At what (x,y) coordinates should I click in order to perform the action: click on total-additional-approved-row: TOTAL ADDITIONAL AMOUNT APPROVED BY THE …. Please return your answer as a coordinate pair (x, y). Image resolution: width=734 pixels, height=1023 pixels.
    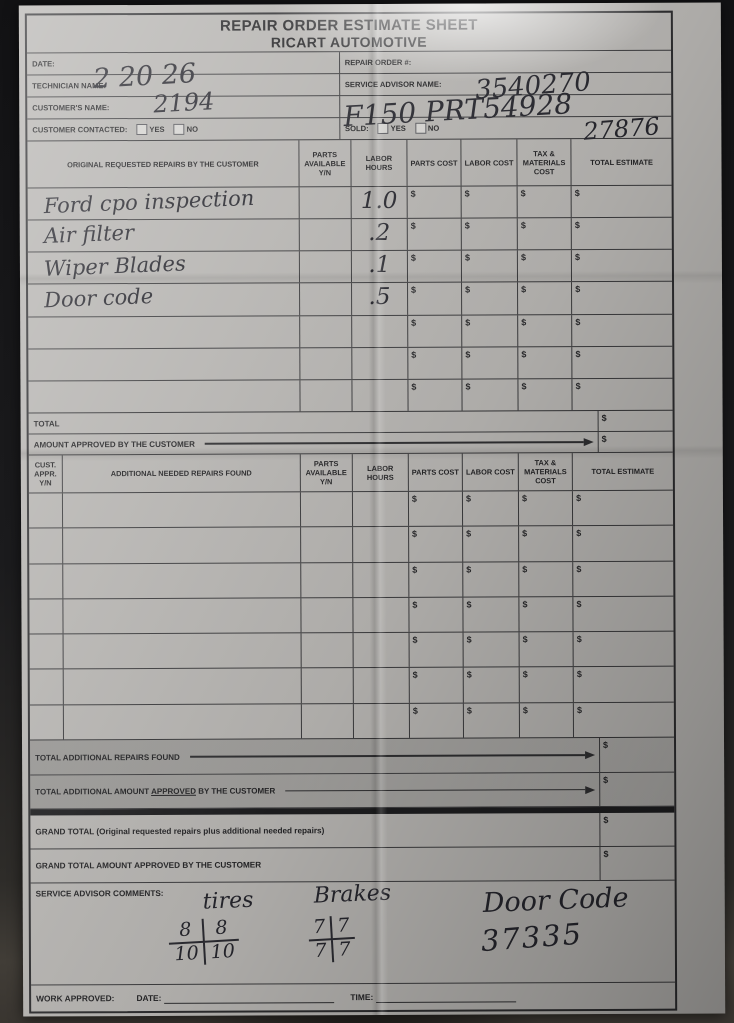
    Looking at the image, I should click on (352, 791).